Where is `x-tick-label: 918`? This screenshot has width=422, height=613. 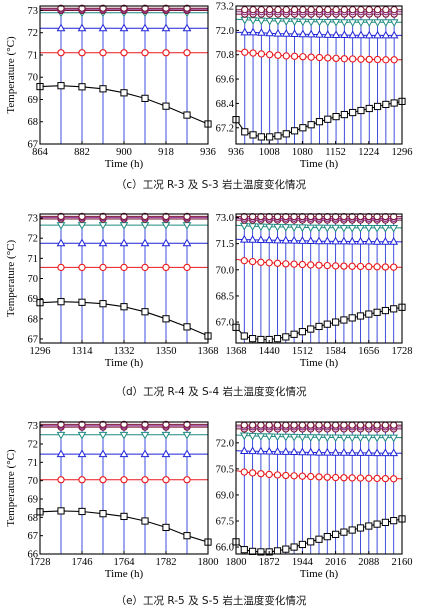
x-tick-label: 918 is located at coordinates (166, 152).